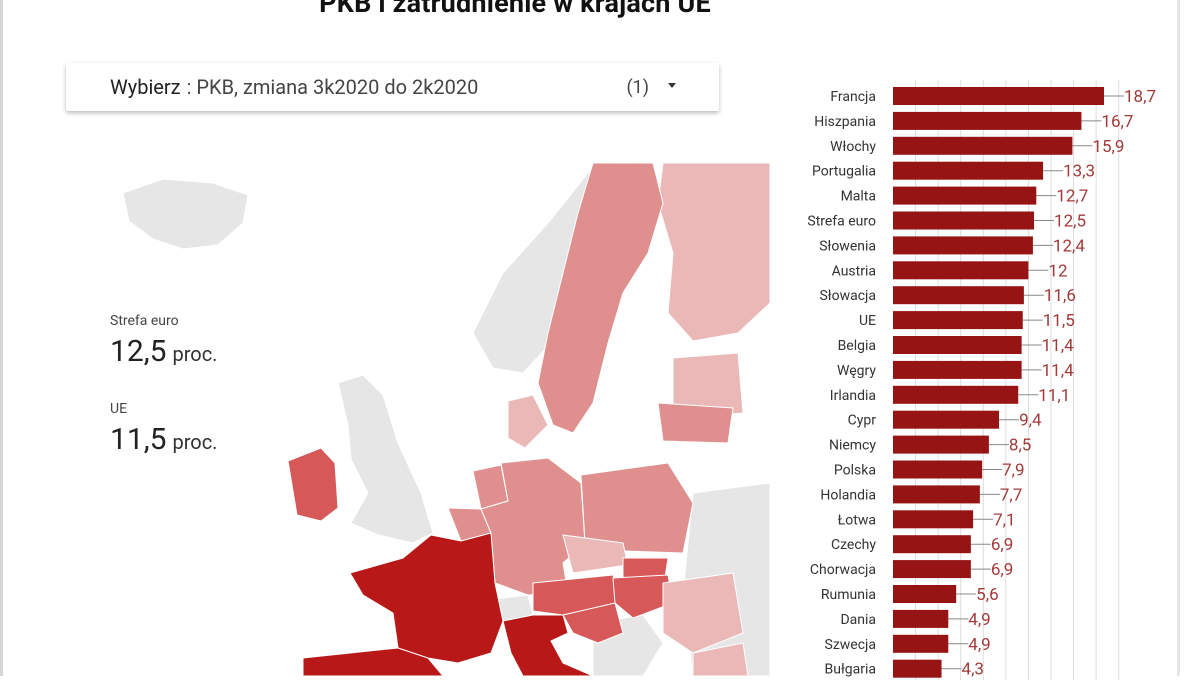 This screenshot has height=680, width=1200. I want to click on category-label: Polska, so click(855, 471).